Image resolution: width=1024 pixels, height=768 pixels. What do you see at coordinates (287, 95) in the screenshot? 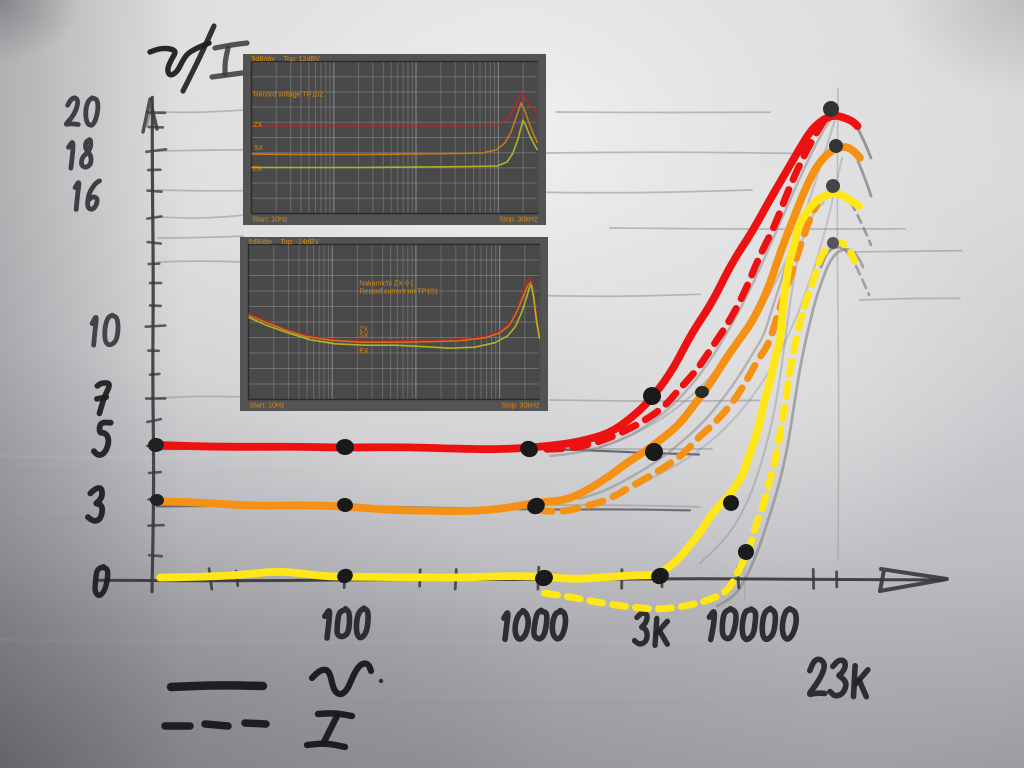
I see `svg-text: 'Record voltage TP102` at bounding box center [287, 95].